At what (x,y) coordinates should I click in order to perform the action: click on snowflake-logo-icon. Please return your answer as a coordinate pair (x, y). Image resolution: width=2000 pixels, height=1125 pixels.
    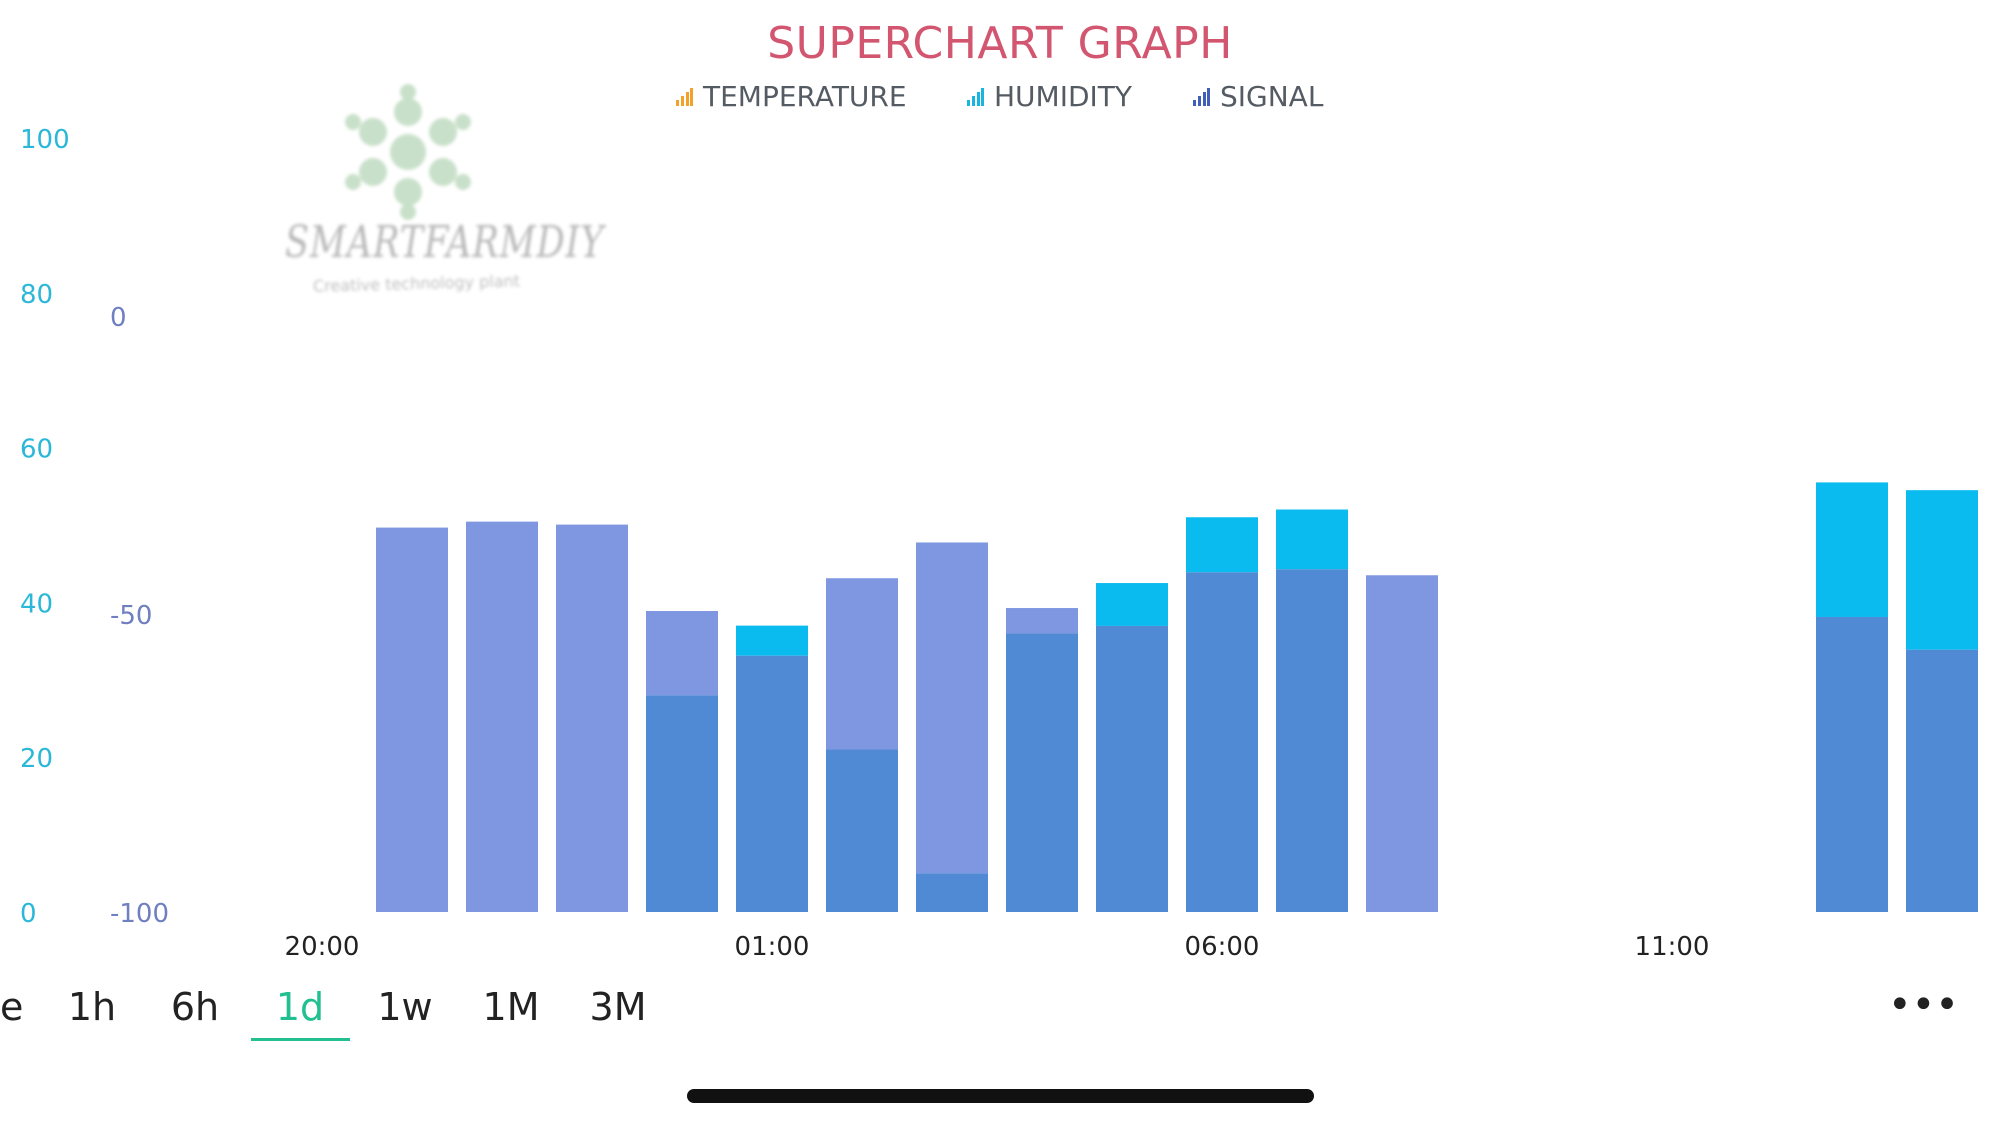
    Looking at the image, I should click on (408, 152).